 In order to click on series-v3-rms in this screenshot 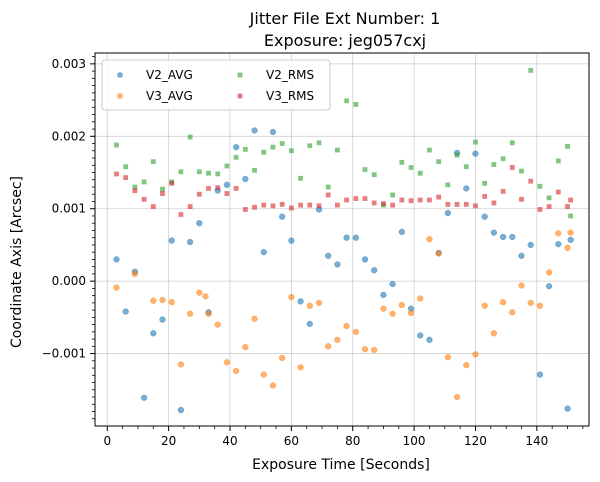, I will do `click(343, 191)`.